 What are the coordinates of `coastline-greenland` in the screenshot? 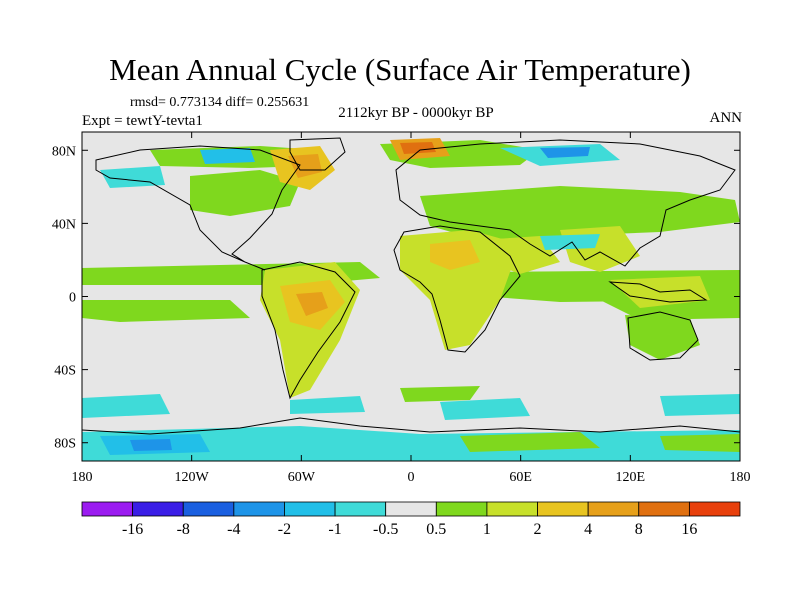 It's located at (317, 154).